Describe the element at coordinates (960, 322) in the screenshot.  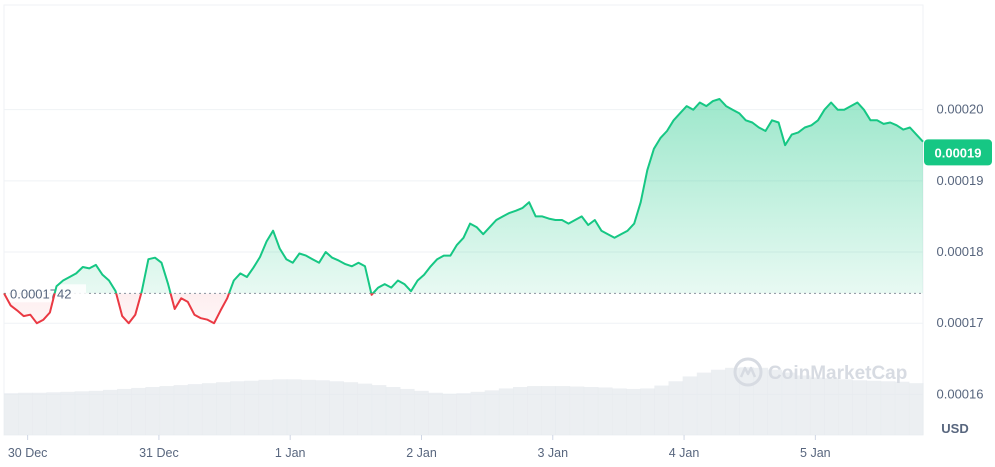
I see `y-tick-label: 0.00017` at that location.